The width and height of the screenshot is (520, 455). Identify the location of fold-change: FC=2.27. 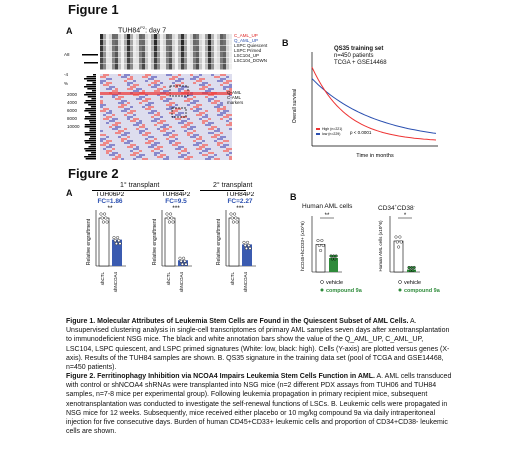
(239, 201).